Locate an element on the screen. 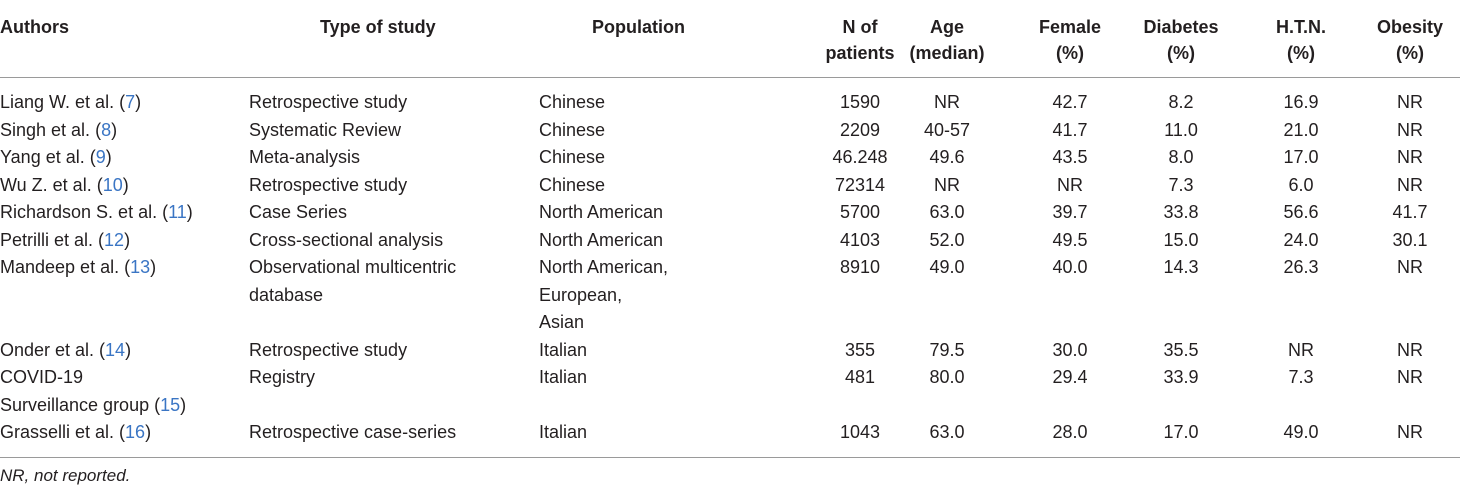  header-age: Age (median) is located at coordinates (947, 40).